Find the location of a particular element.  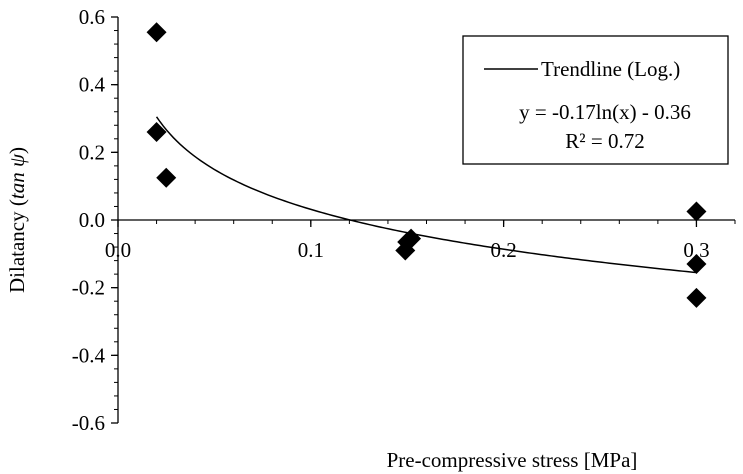

y-tick-label: -0.6 is located at coordinates (88, 423).